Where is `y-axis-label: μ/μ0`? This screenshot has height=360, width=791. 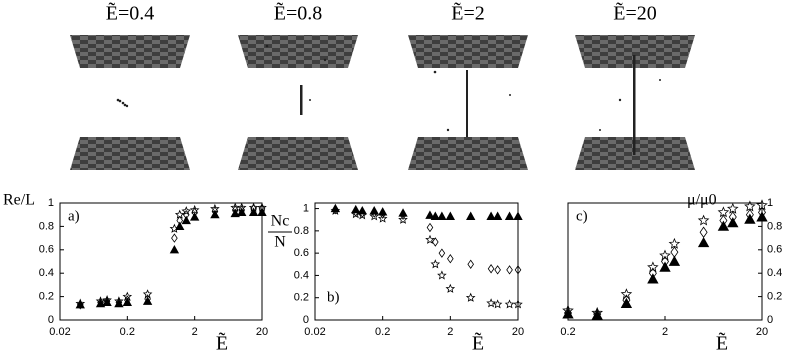 y-axis-label: μ/μ0 is located at coordinates (702, 200).